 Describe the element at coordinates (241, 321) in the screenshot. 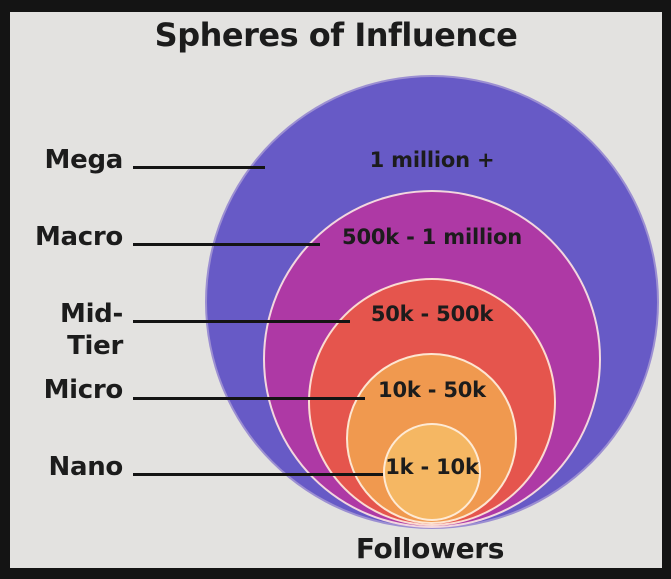

I see `tier-leader-line-mid-tier` at that location.